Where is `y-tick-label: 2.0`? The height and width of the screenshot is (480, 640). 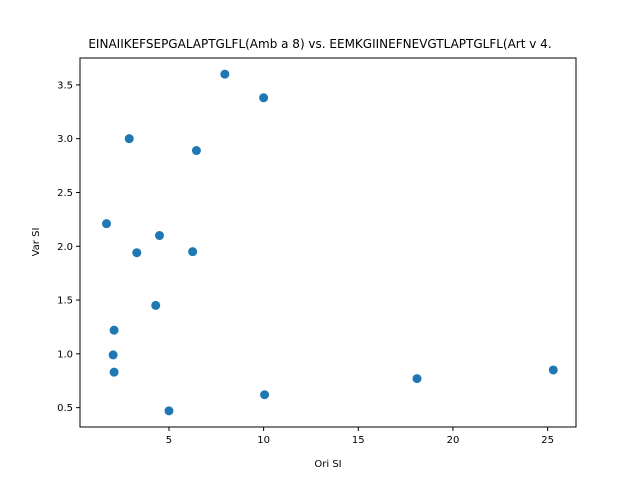 y-tick-label: 2.0 is located at coordinates (65, 247).